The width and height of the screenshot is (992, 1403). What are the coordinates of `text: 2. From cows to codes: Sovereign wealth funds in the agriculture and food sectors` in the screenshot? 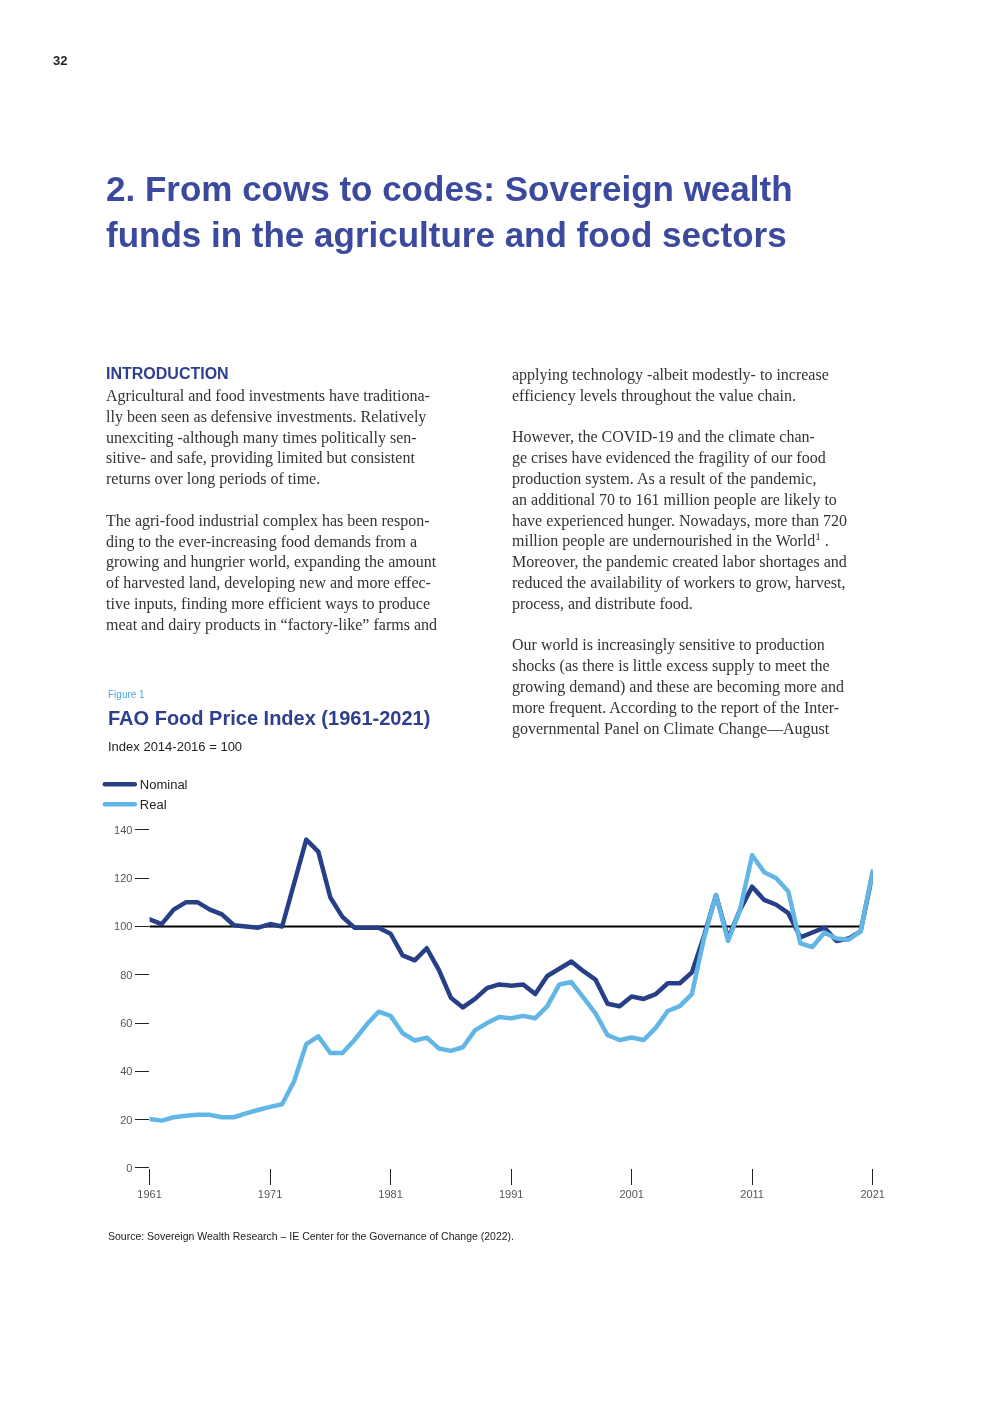 It's located at (449, 211).